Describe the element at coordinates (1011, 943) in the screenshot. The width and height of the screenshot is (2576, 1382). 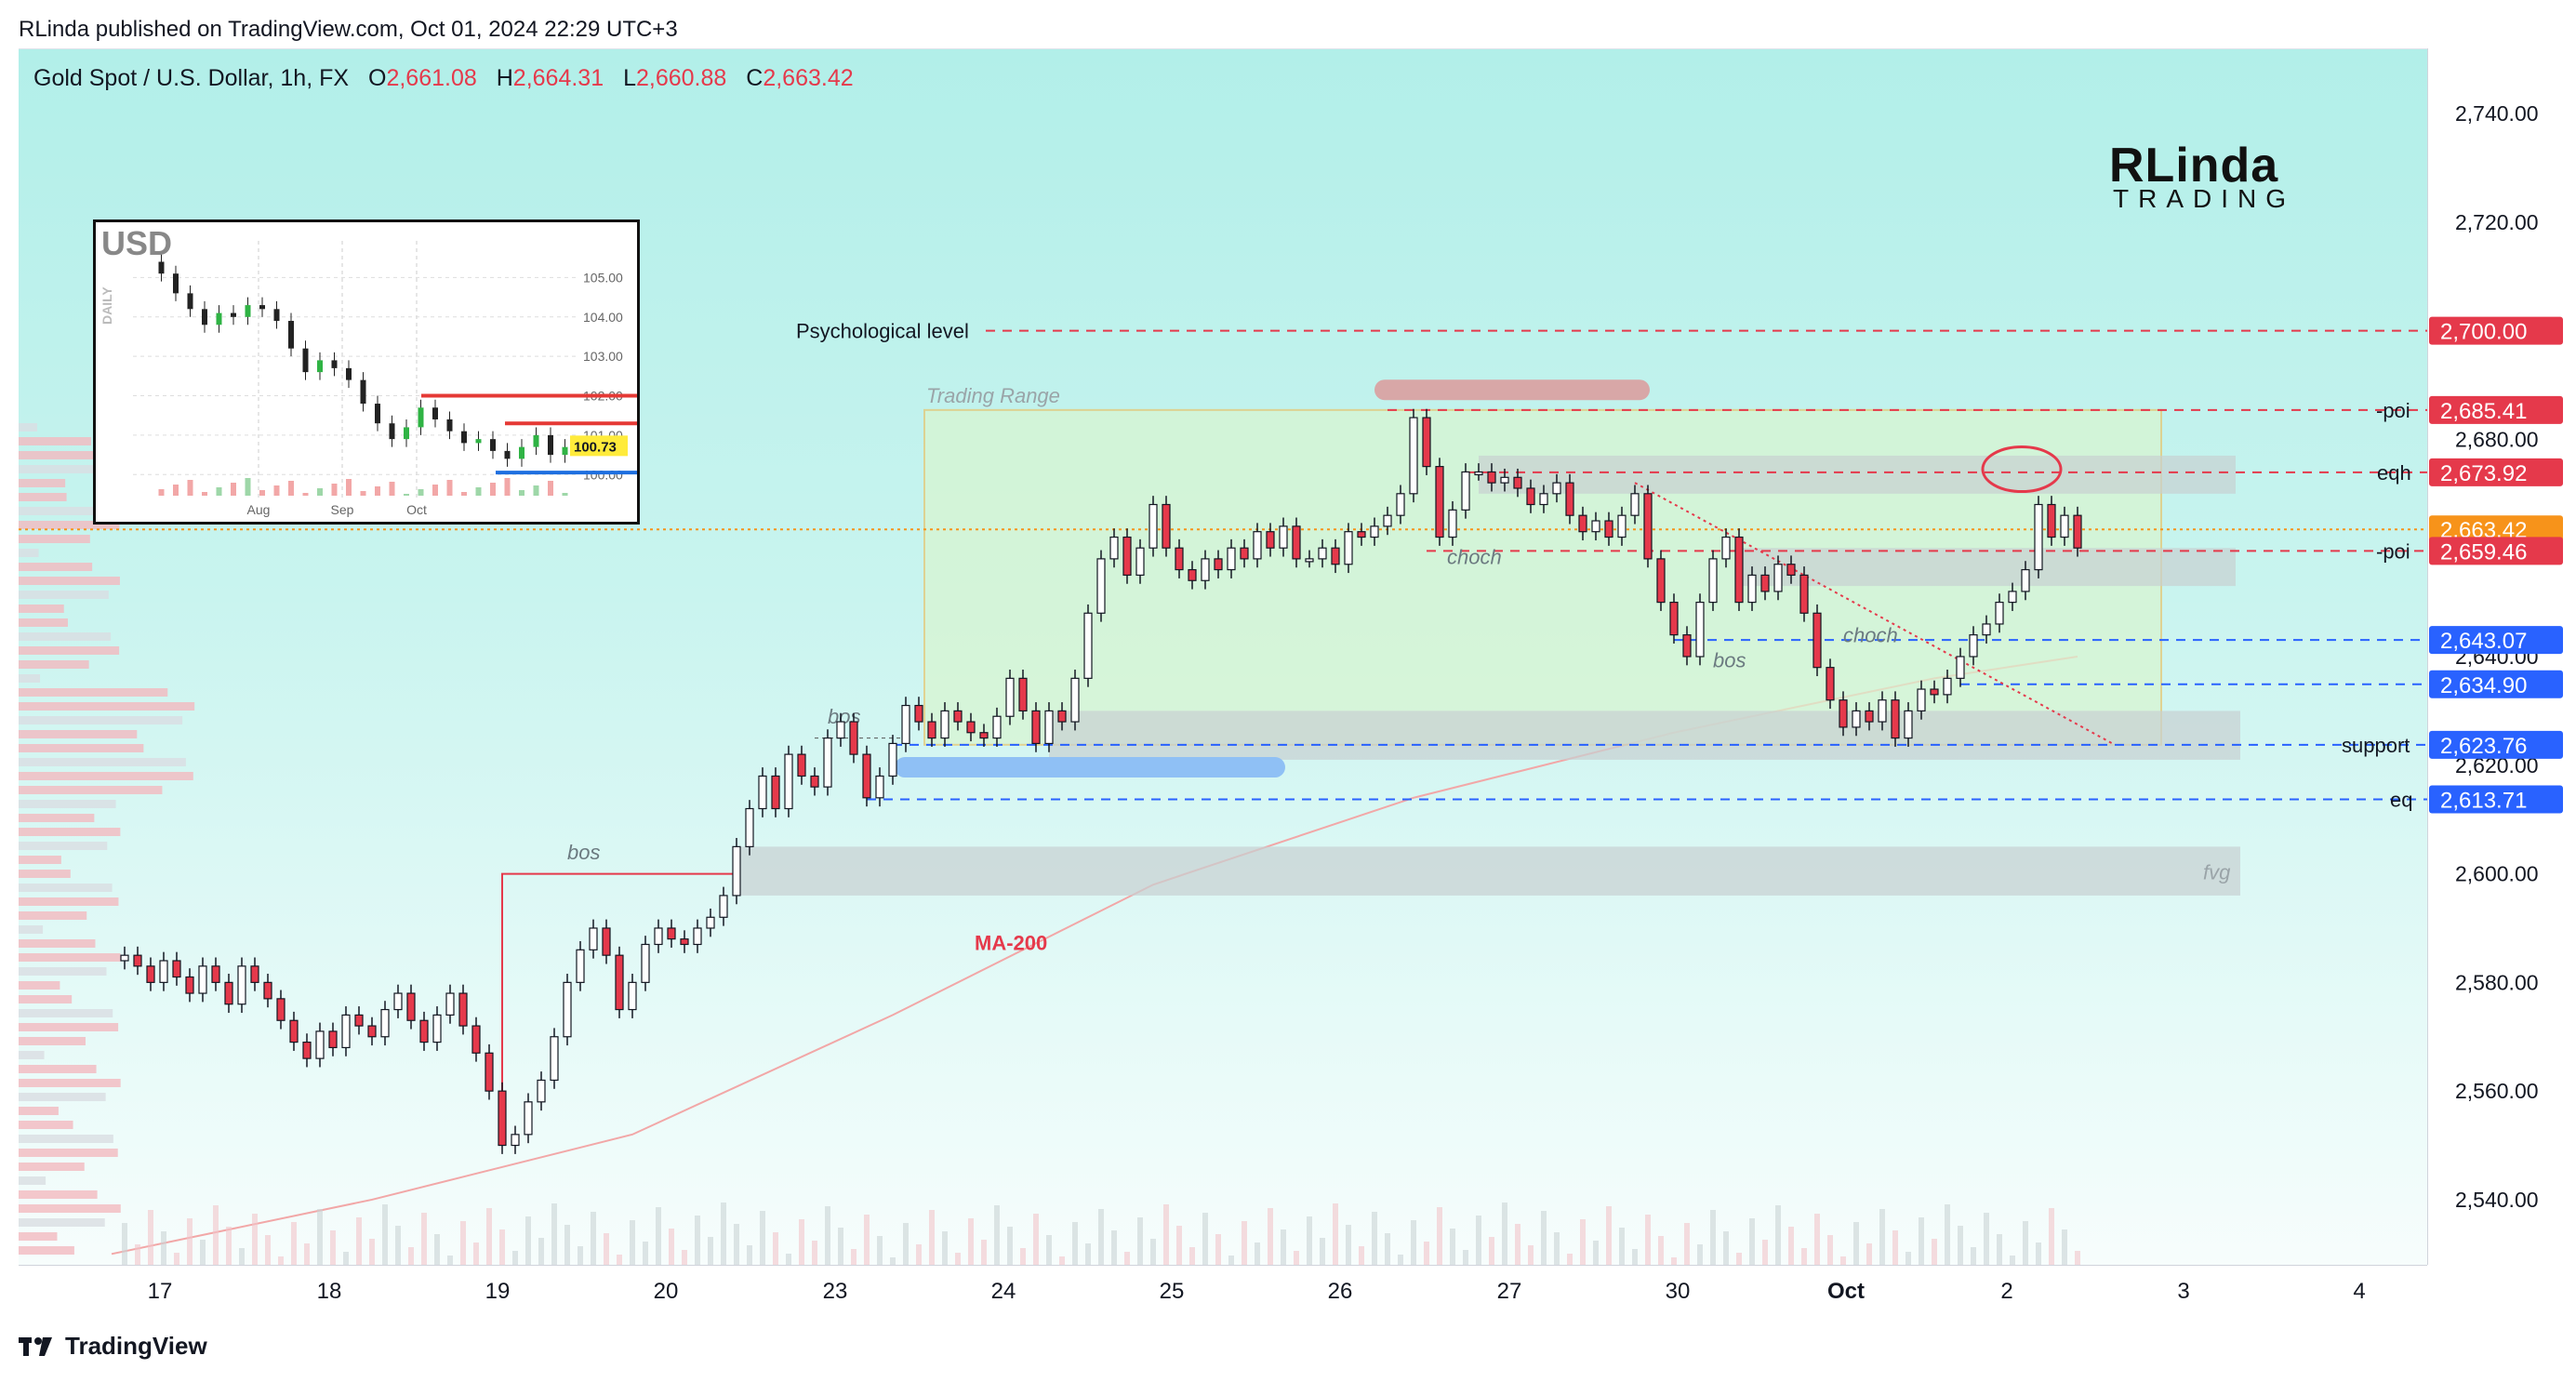
I see `ma200-label: MA-200` at that location.